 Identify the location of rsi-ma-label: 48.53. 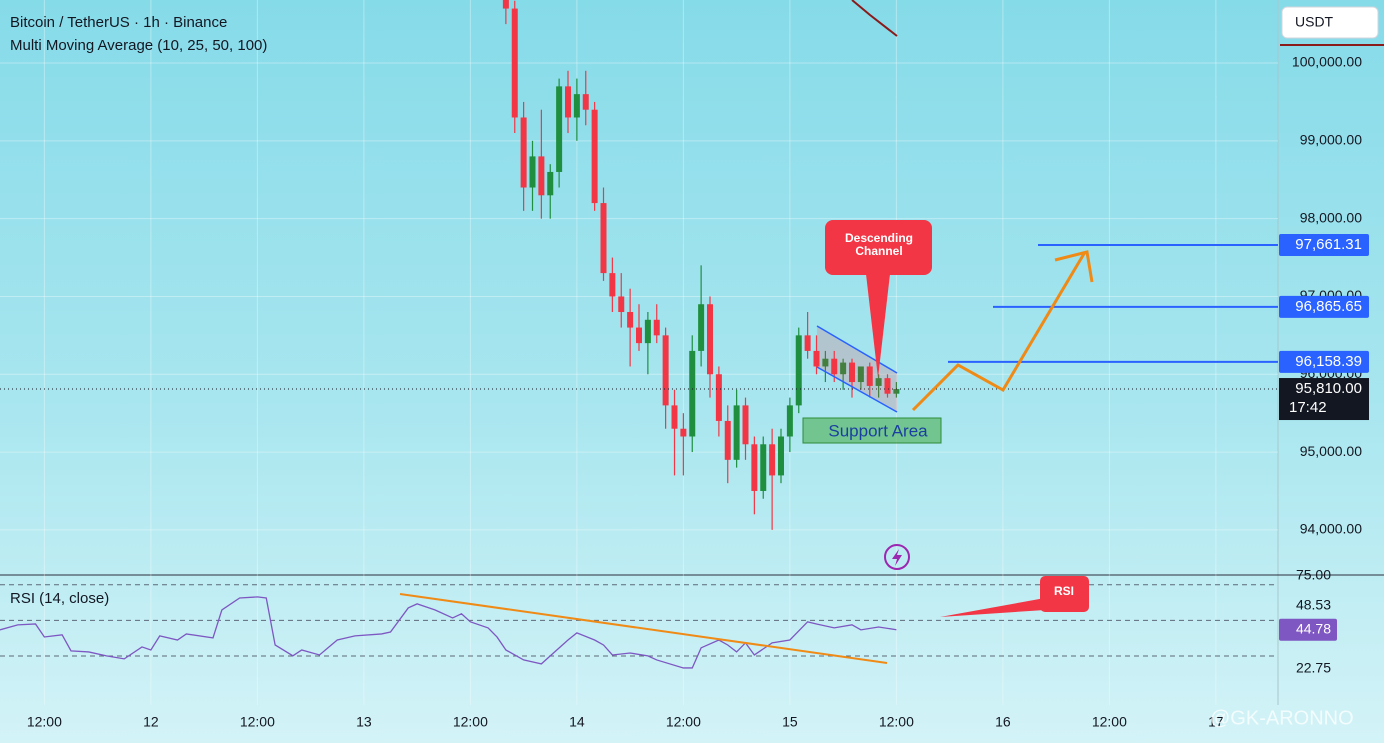
(1313, 605).